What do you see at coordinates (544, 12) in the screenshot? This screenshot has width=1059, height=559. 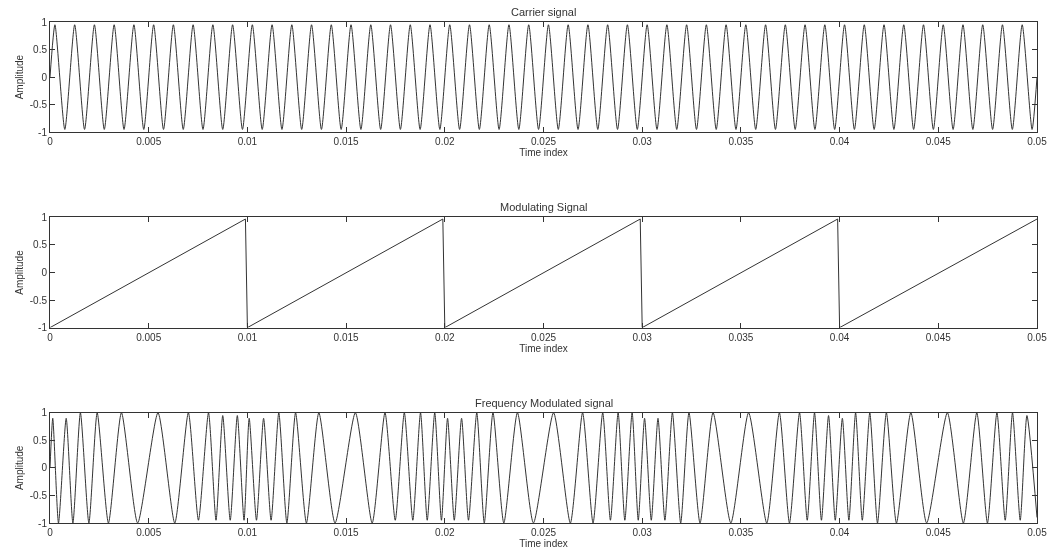 I see `chart-title: Carrier signal` at bounding box center [544, 12].